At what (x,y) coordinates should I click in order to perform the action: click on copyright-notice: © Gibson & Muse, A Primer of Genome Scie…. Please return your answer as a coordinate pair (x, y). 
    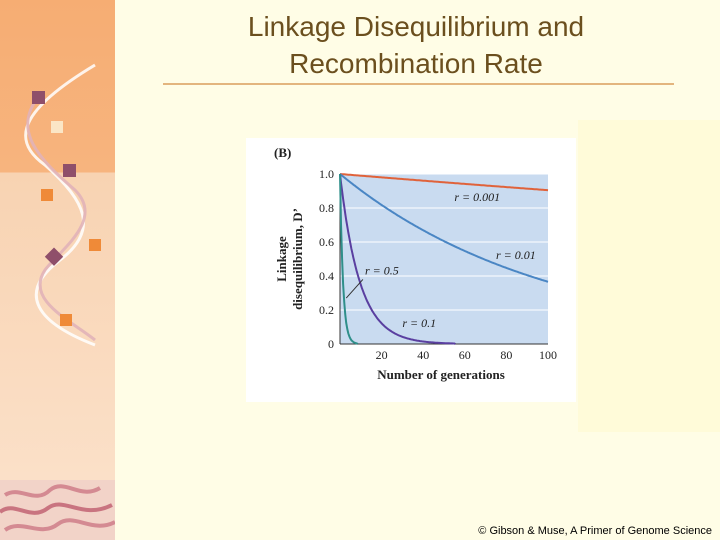
    Looking at the image, I should click on (595, 531).